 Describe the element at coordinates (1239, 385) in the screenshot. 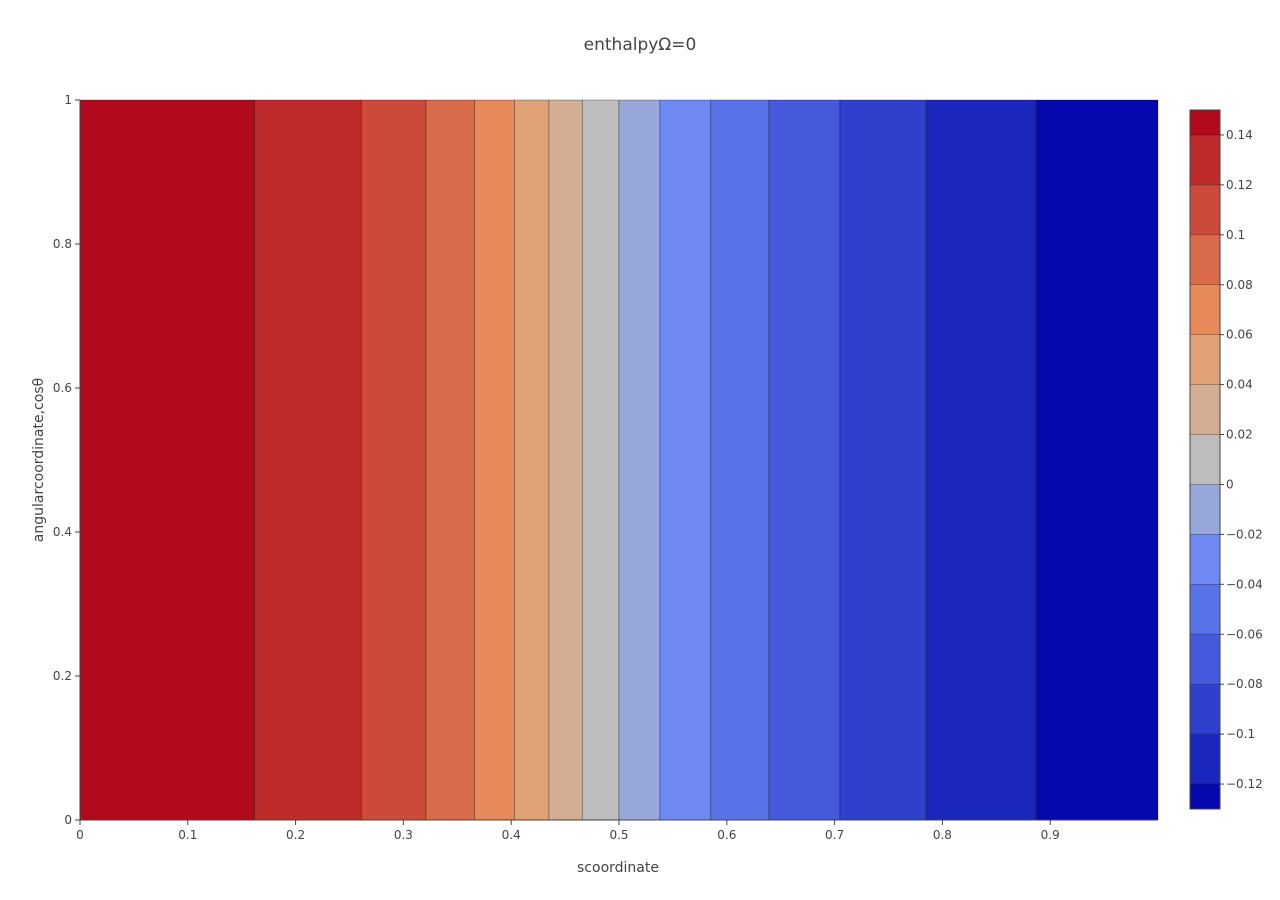

I see `colorbar-tick-label: 0.04` at that location.